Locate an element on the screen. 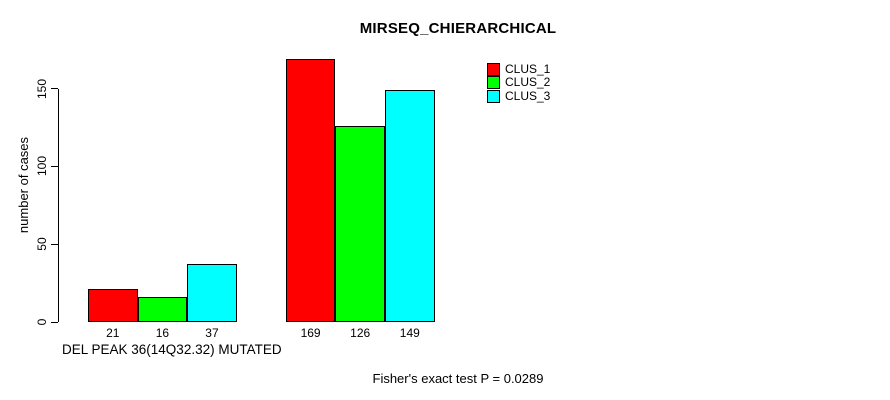 This screenshot has height=400, width=890. bar-clus_1-group2 is located at coordinates (310, 190).